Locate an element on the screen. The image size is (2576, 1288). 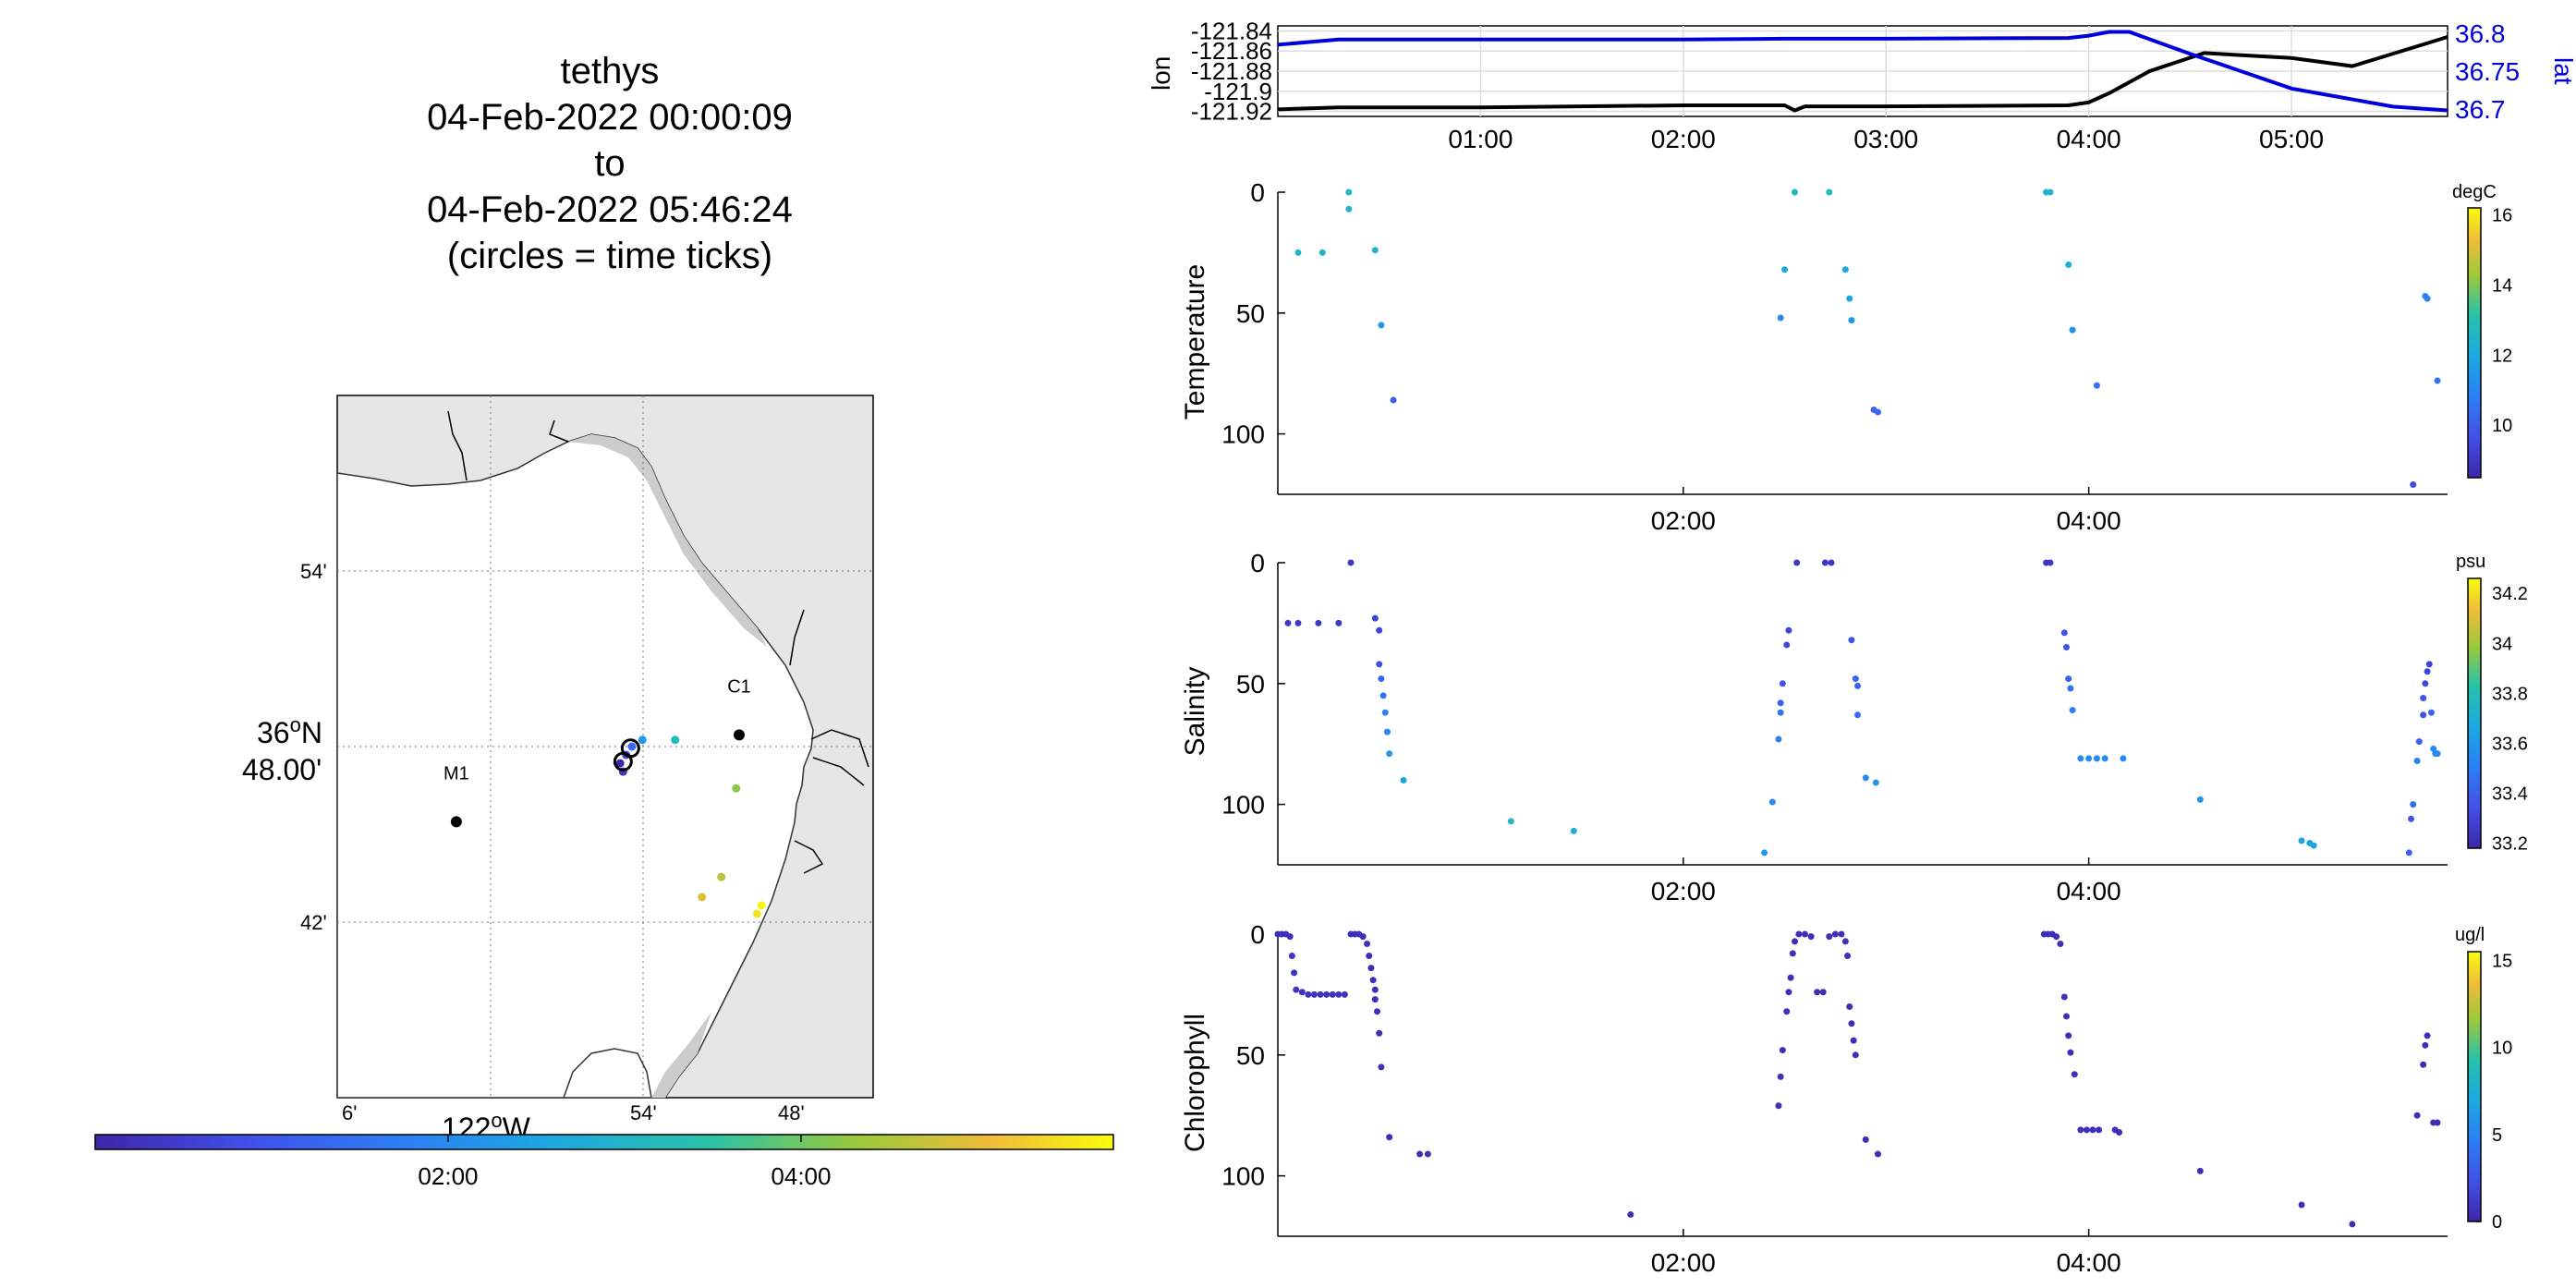
map-colorbar-gradient is located at coordinates (604, 1142).